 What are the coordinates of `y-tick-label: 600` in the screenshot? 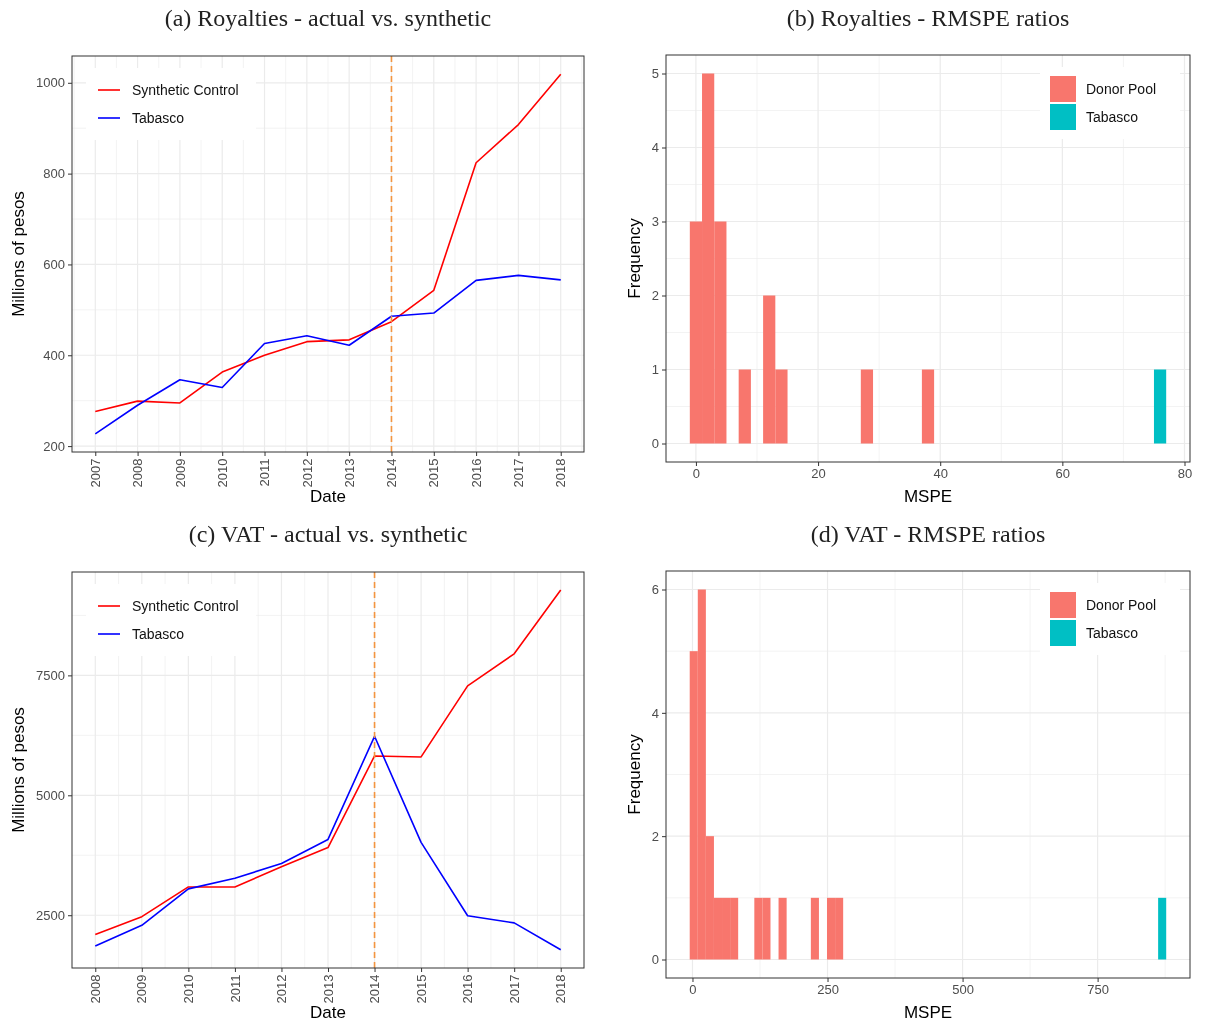 It's located at (54, 265).